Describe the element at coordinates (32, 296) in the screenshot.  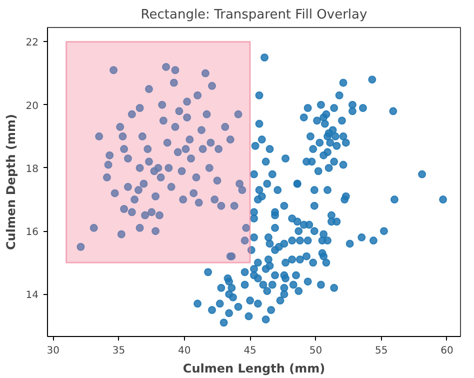
I see `y-tick-label: 14` at that location.